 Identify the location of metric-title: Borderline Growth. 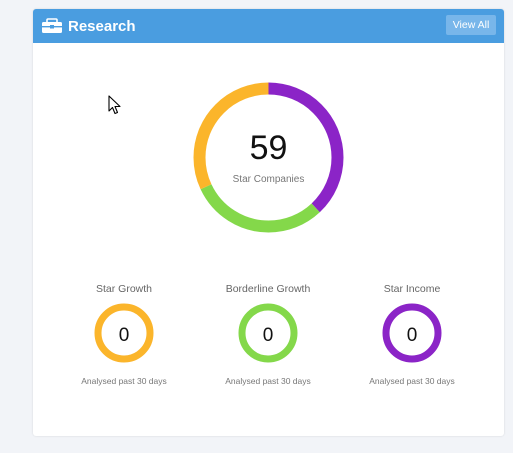
(268, 289).